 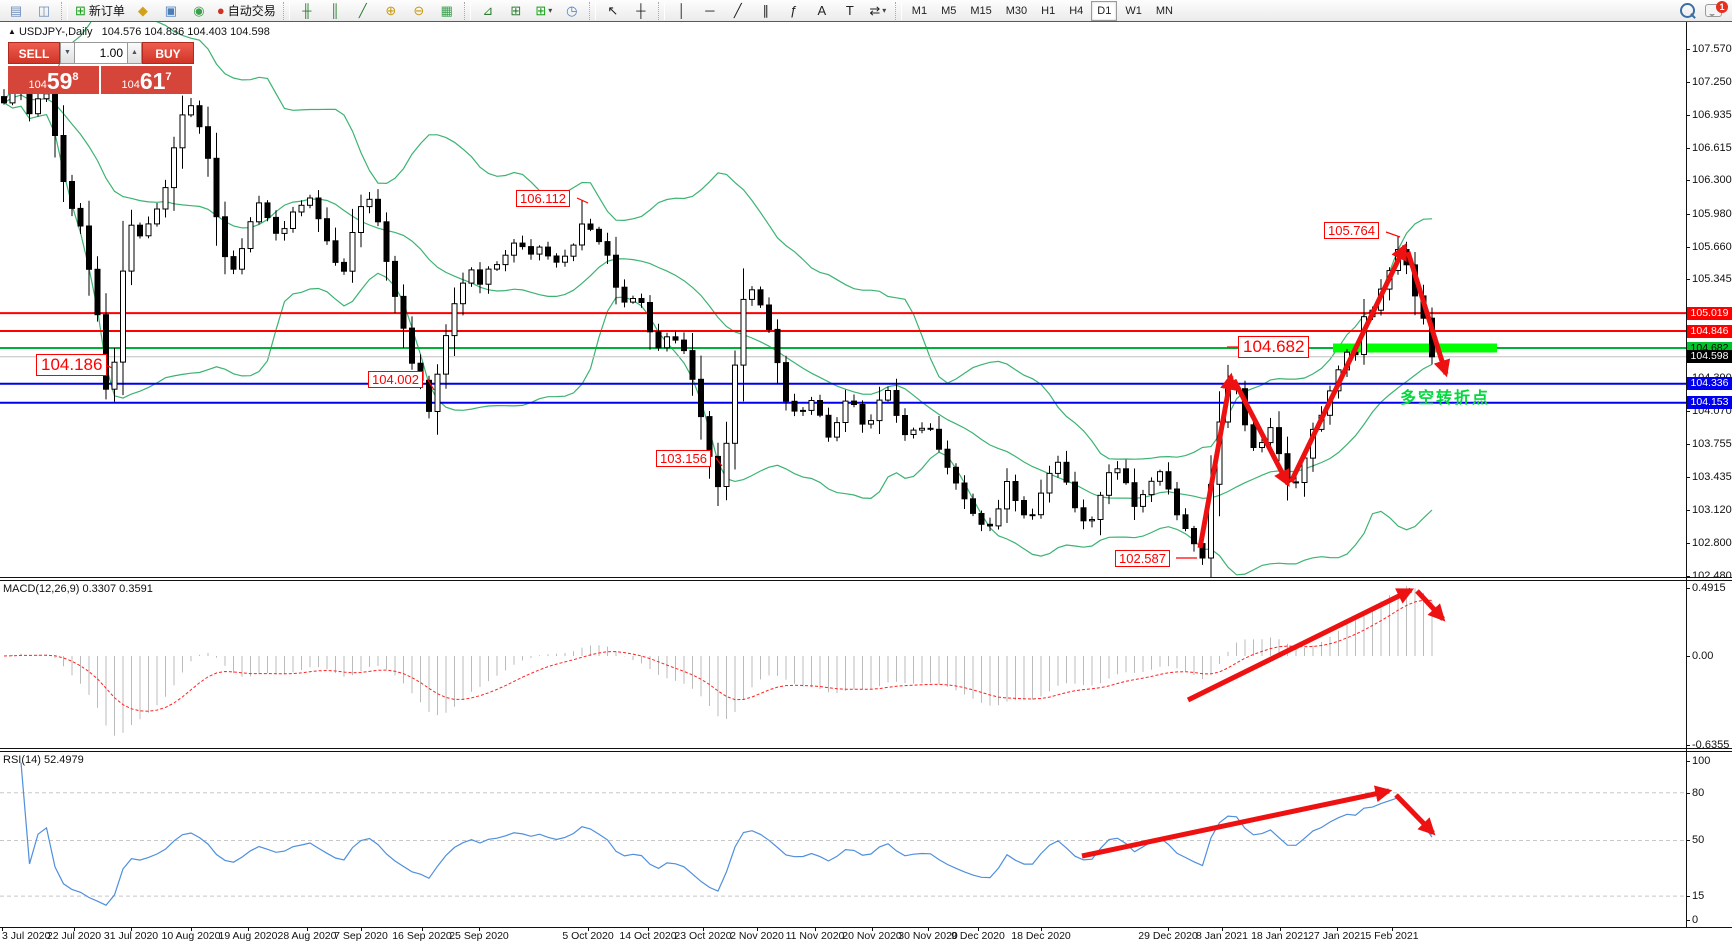 I want to click on sell-price-quote: 104 59 8, so click(x=53, y=80).